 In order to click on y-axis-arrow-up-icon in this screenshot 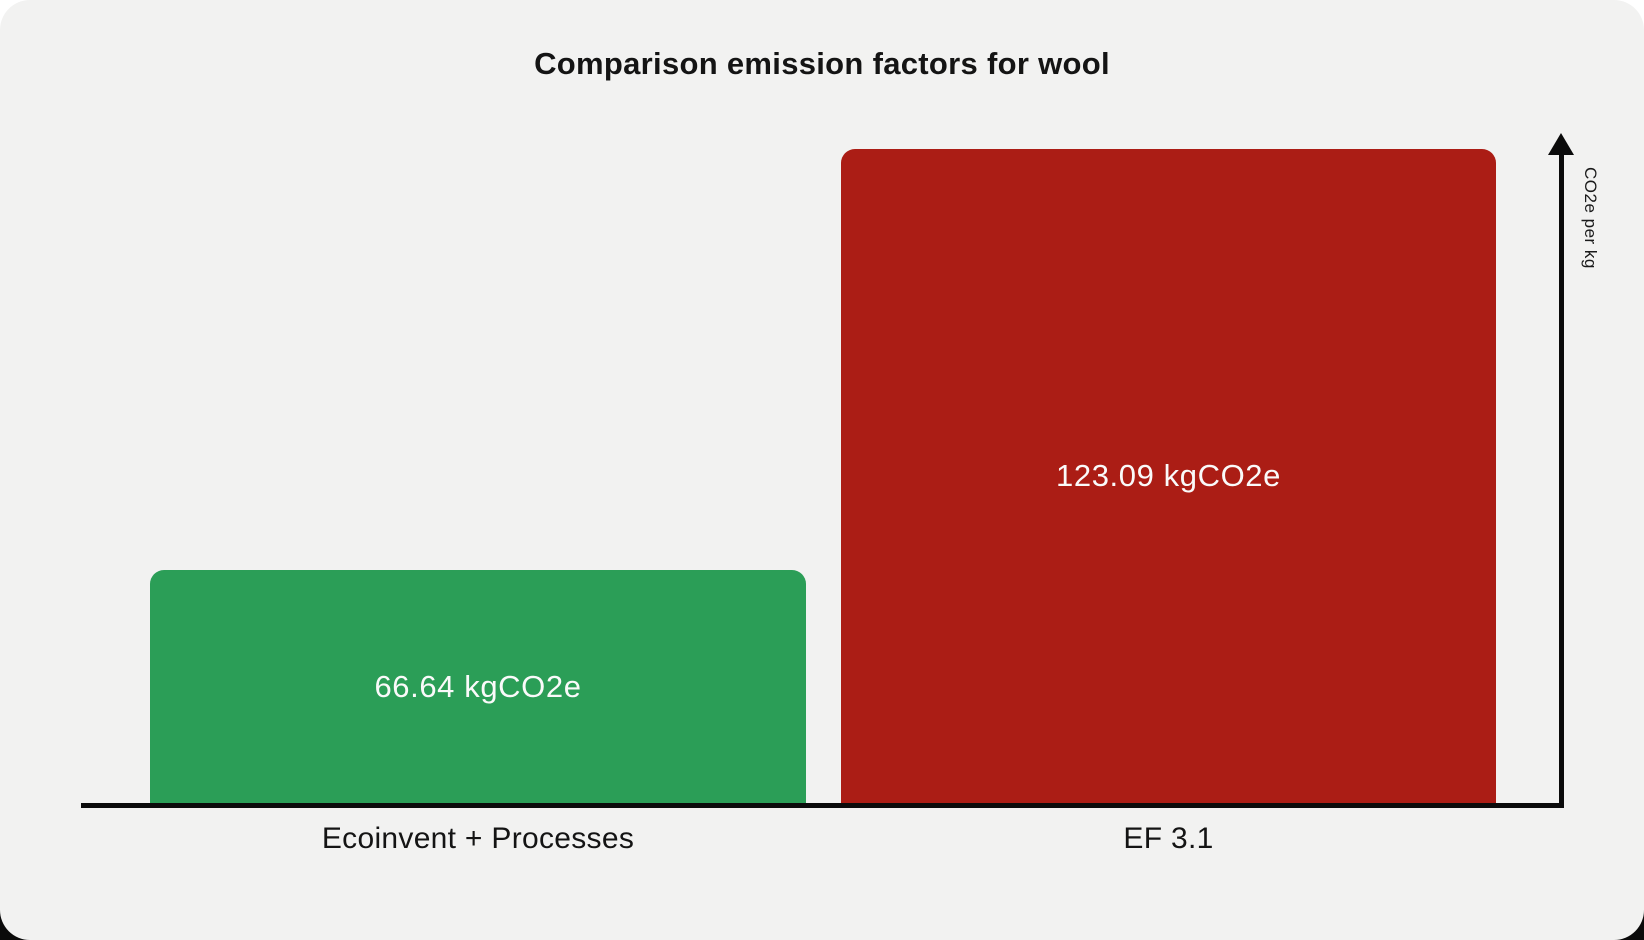, I will do `click(1561, 144)`.